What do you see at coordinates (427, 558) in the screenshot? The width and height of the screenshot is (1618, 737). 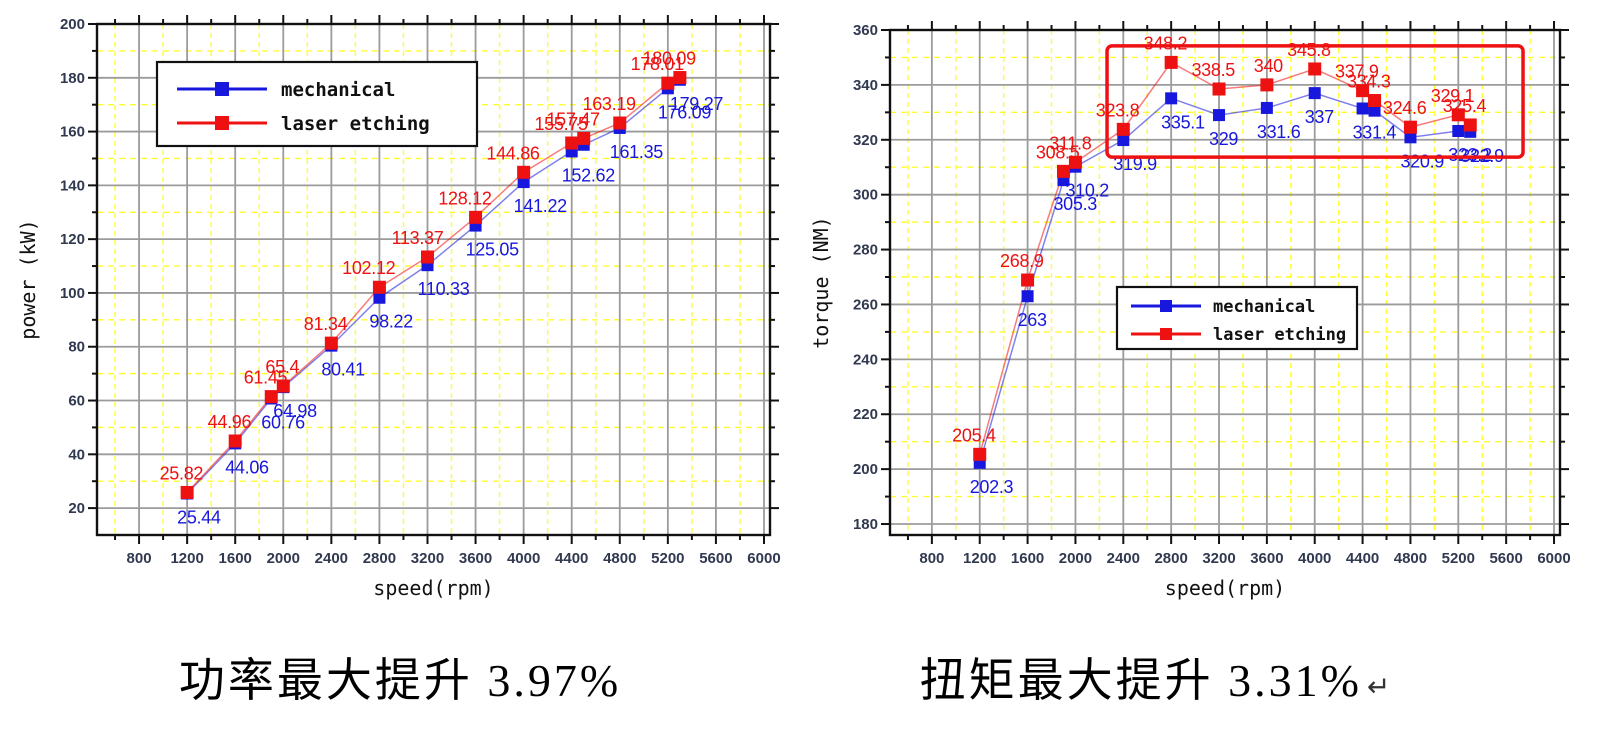 I see `svg-text: 3200` at bounding box center [427, 558].